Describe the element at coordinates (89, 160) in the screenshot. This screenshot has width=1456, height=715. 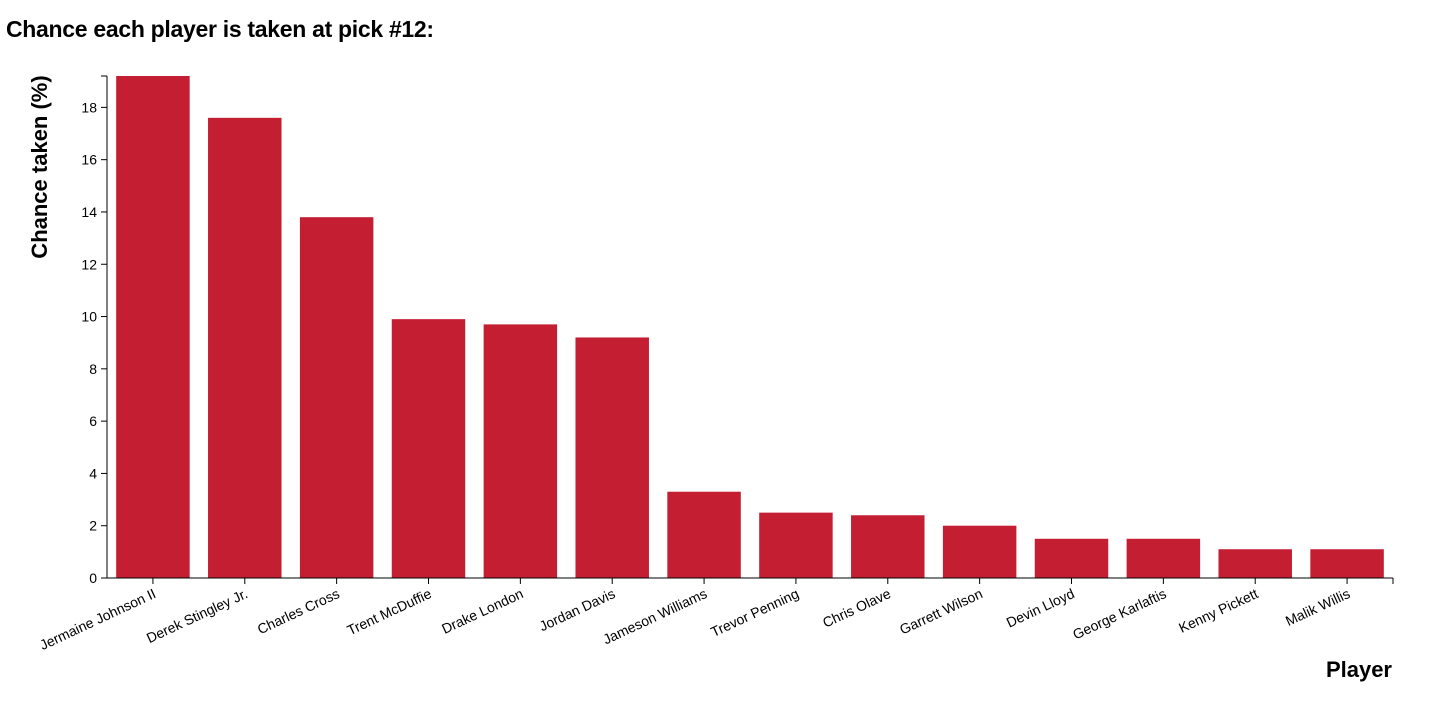
I see `y-tick-label: 16` at that location.